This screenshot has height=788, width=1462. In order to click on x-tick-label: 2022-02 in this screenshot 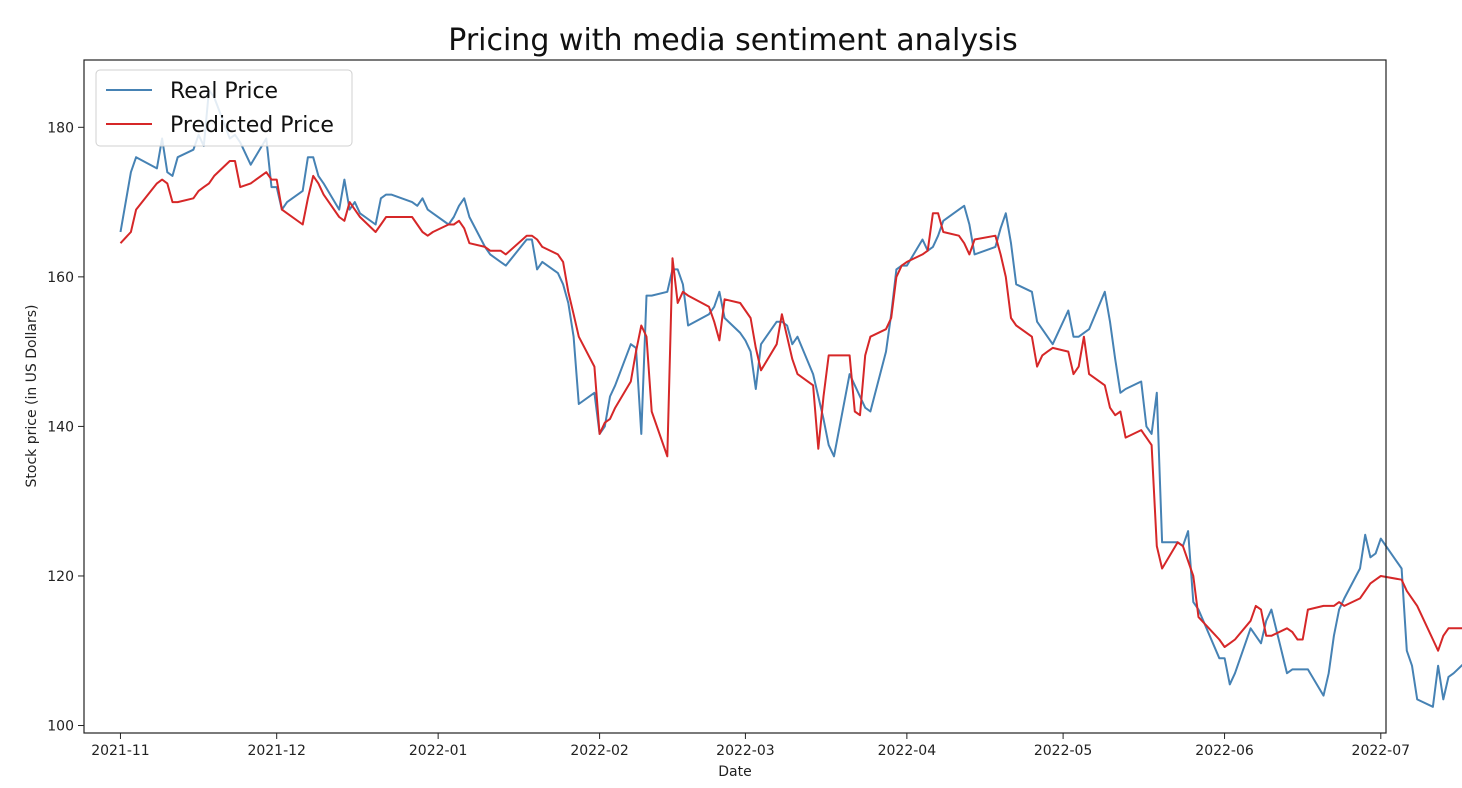, I will do `click(599, 751)`.